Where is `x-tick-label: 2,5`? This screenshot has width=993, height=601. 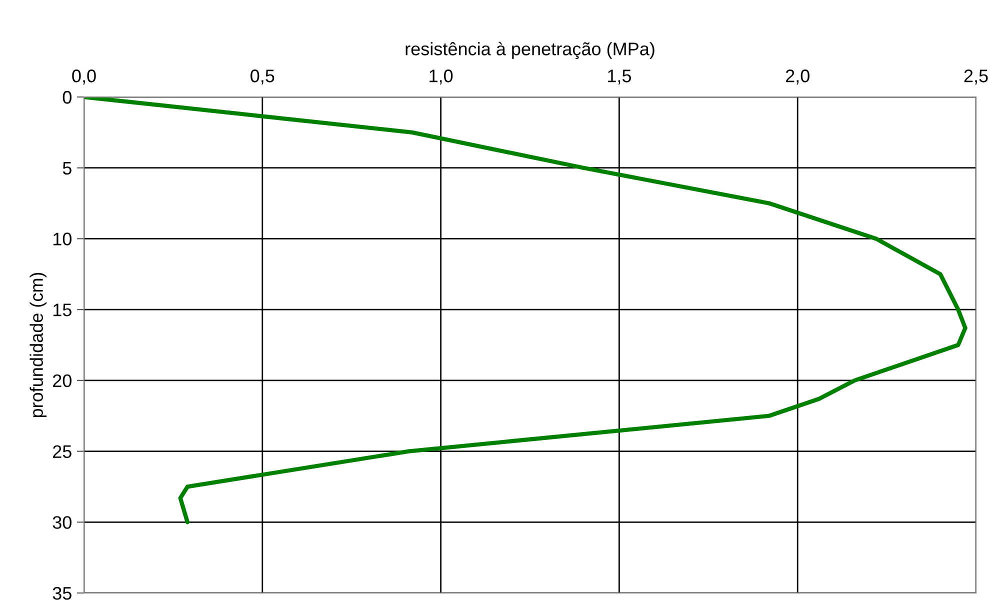
x-tick-label: 2,5 is located at coordinates (976, 77).